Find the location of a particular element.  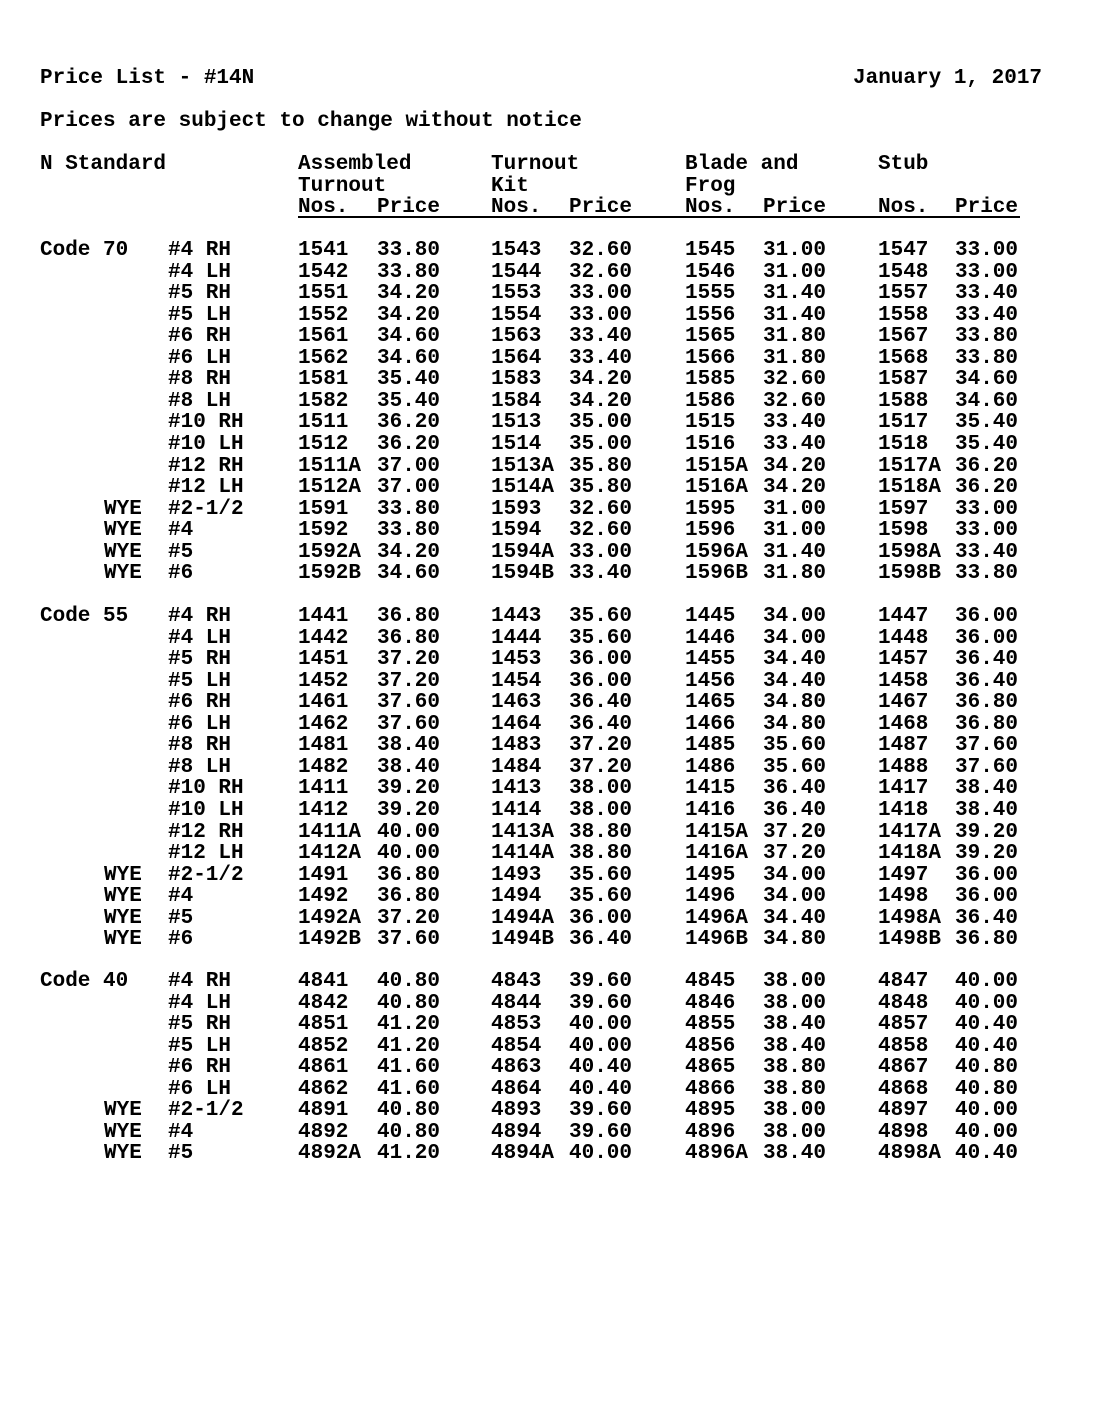

scale-heading: N Standard is located at coordinates (103, 164).